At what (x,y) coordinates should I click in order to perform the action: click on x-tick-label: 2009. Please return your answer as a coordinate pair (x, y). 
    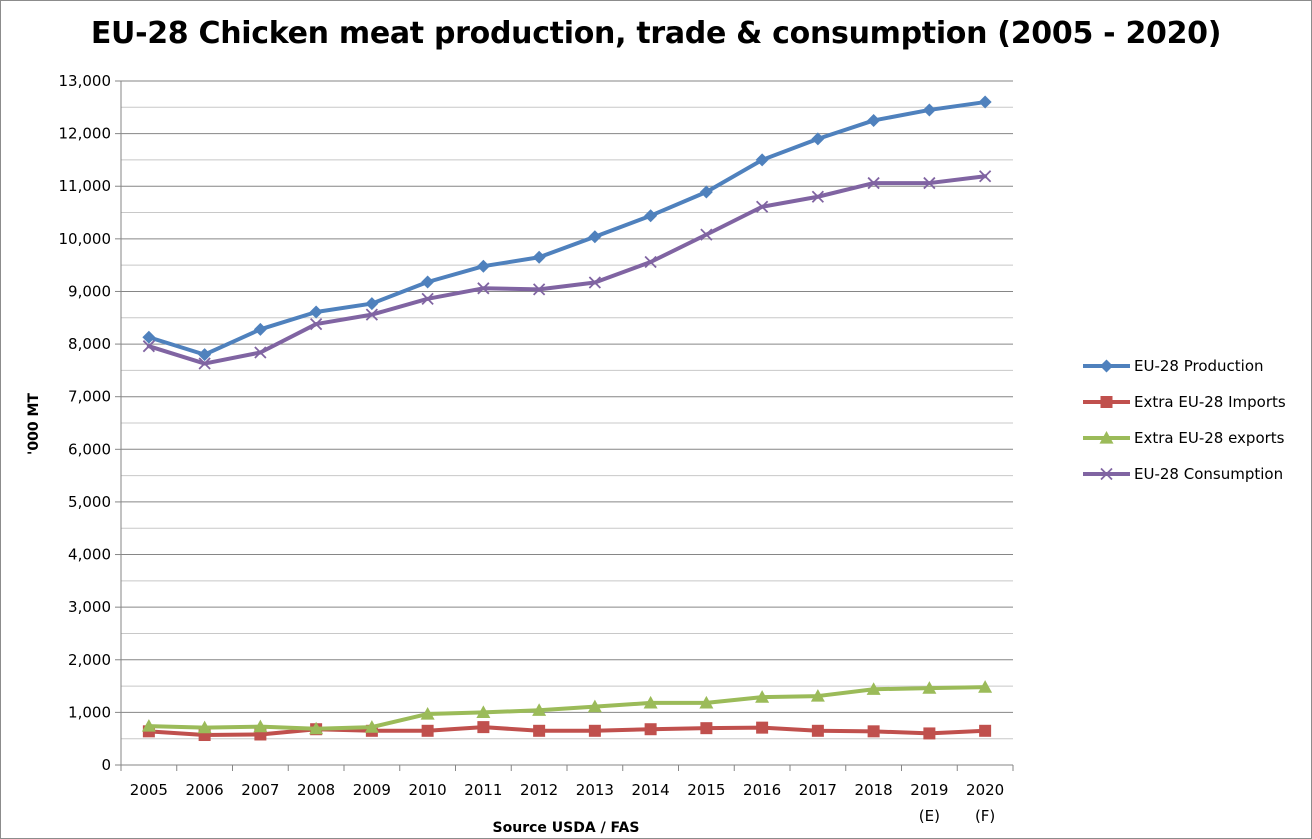
    Looking at the image, I should click on (372, 790).